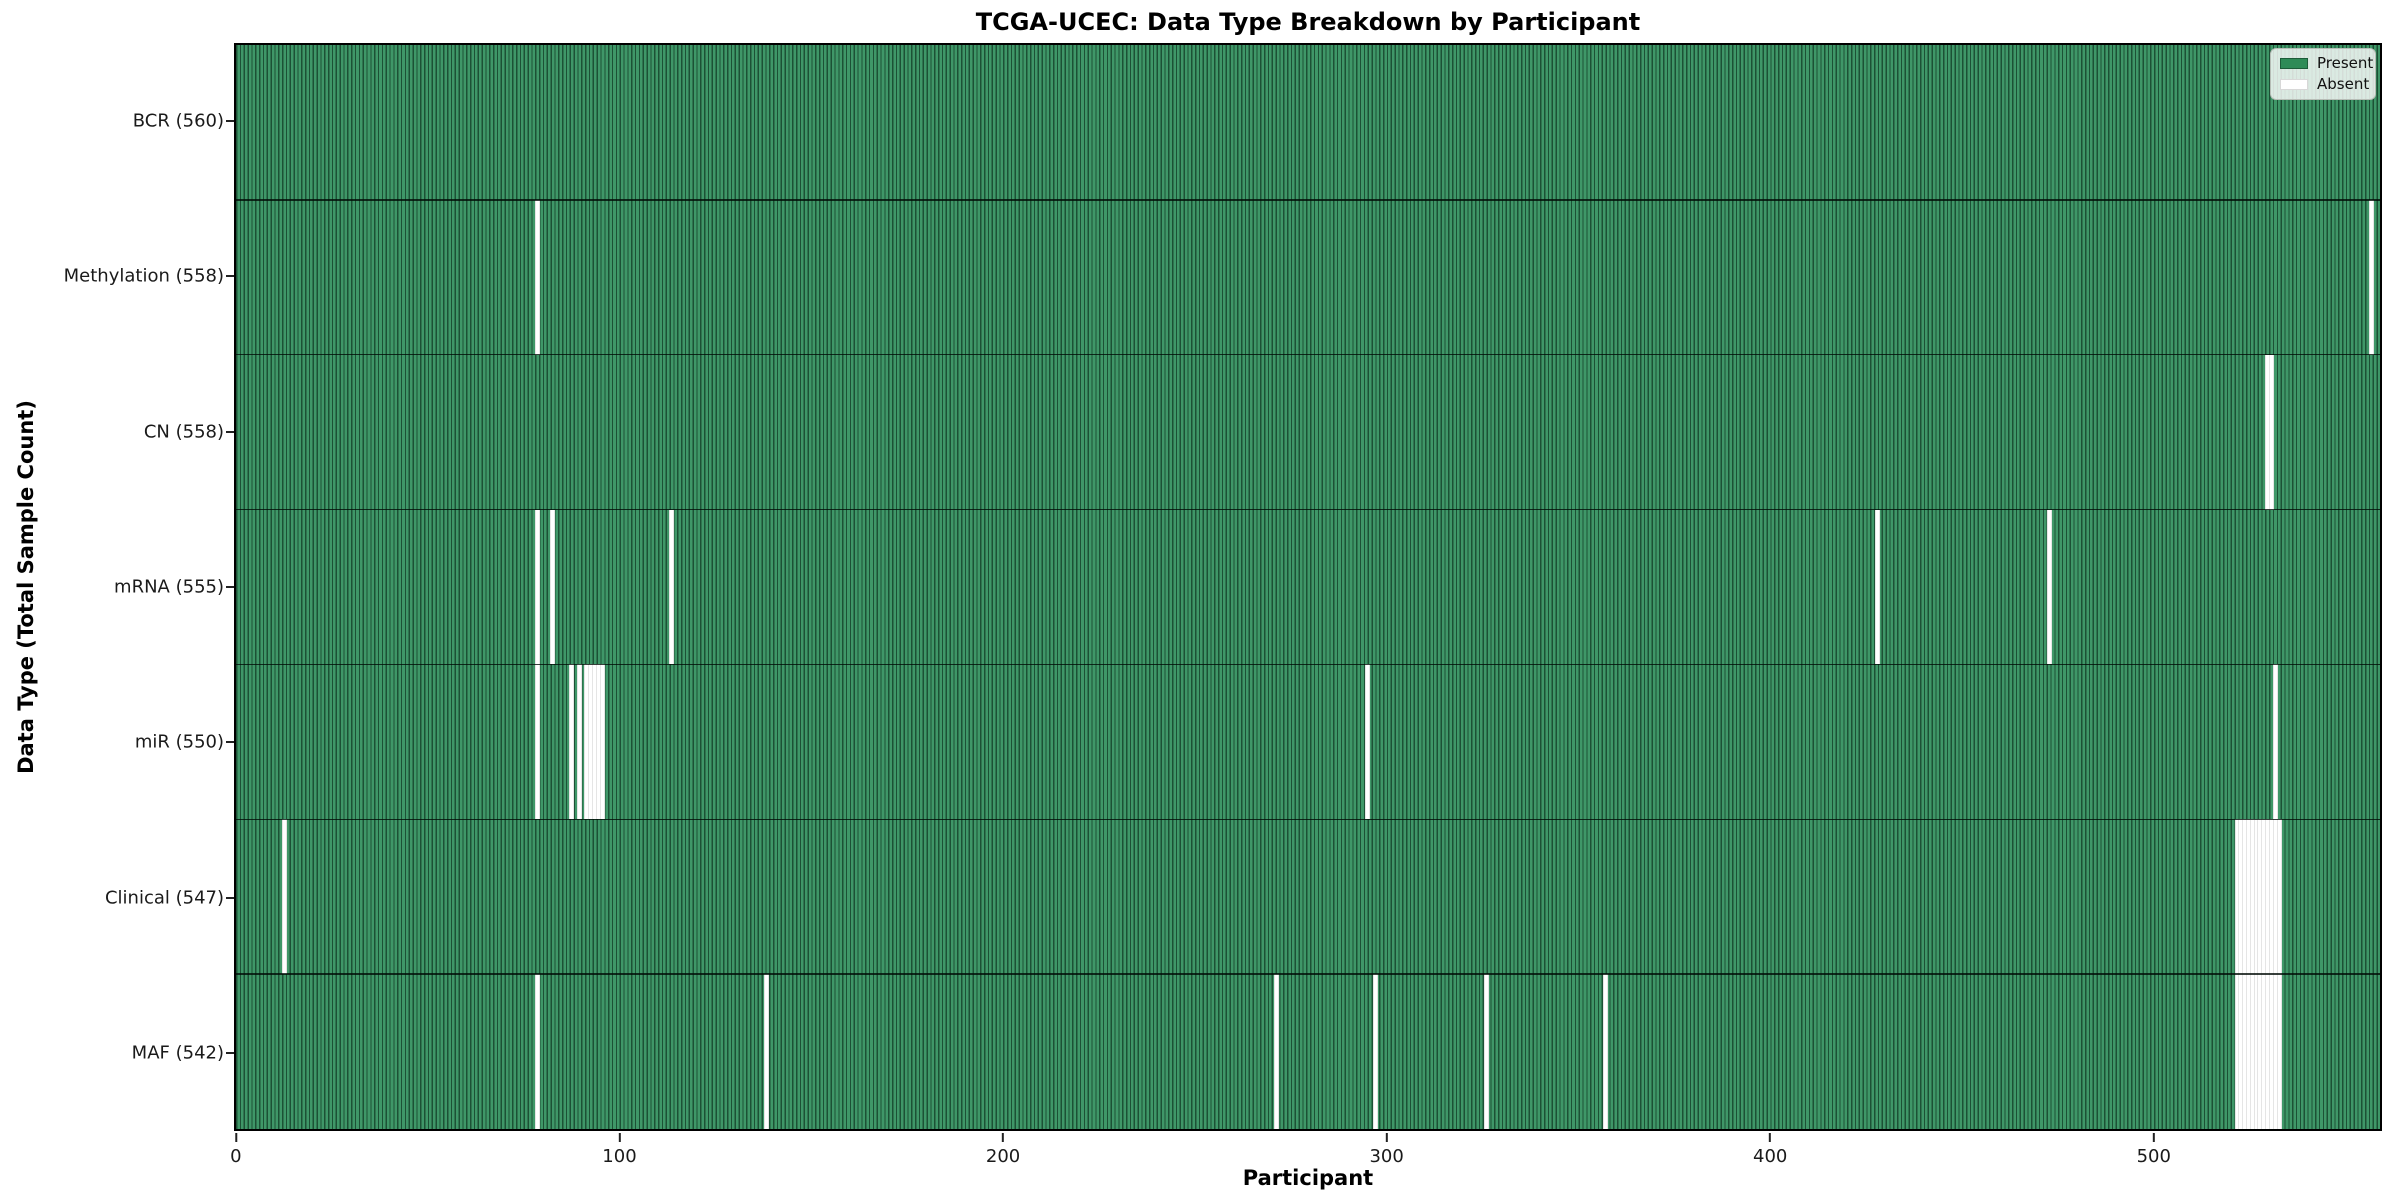 This screenshot has width=2400, height=1200. Describe the element at coordinates (183, 432) in the screenshot. I see `y-tick-label-cn: CN (558)` at that location.